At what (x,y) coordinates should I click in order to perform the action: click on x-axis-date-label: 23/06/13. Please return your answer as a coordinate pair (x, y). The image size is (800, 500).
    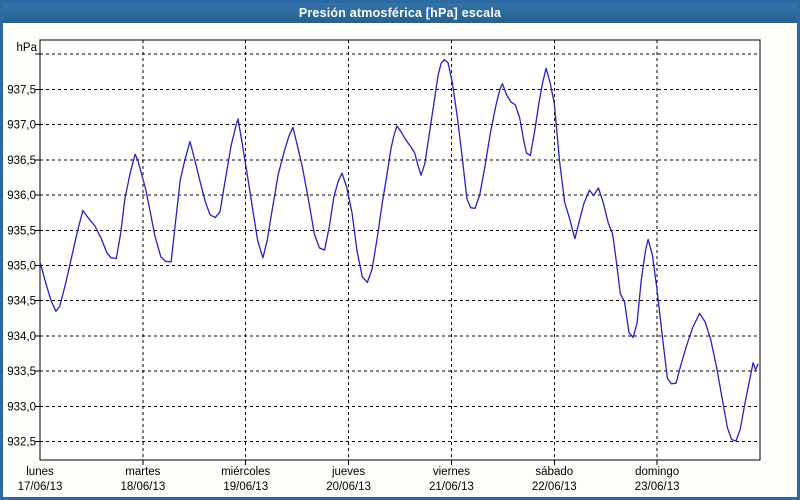
    Looking at the image, I should click on (657, 487).